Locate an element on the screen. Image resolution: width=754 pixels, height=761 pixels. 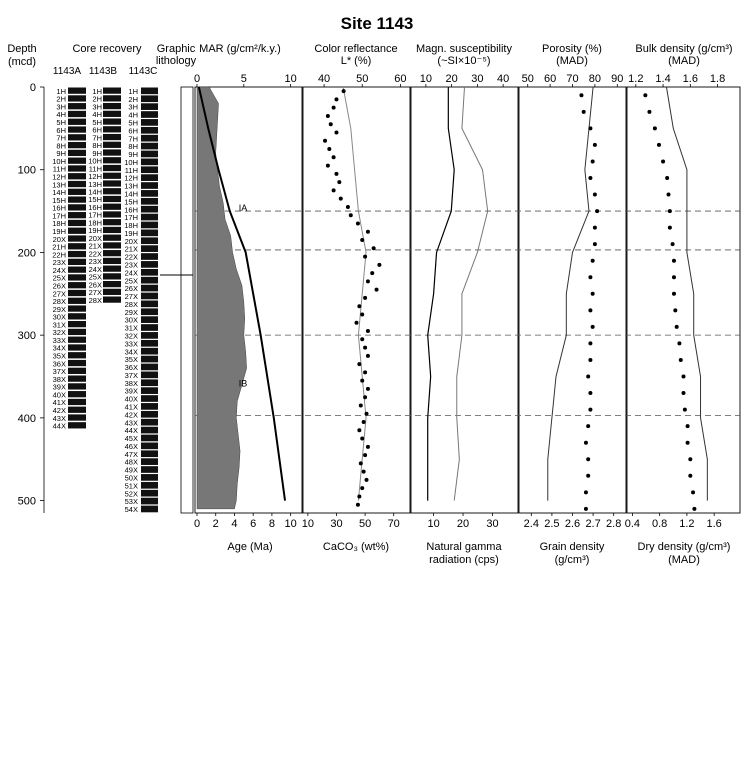
core-label: 28X is located at coordinates (131, 304).